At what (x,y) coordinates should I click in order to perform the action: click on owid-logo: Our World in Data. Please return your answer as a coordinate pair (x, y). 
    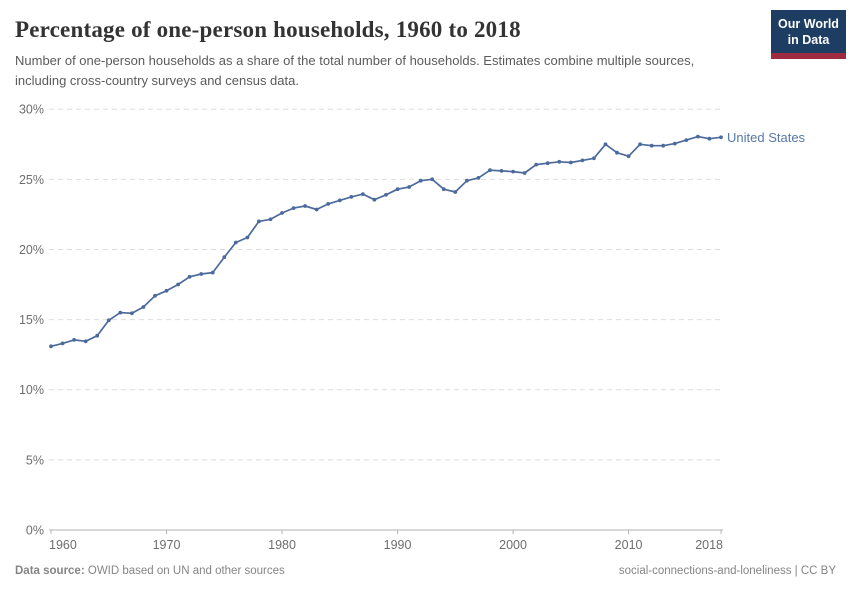
    Looking at the image, I should click on (808, 34).